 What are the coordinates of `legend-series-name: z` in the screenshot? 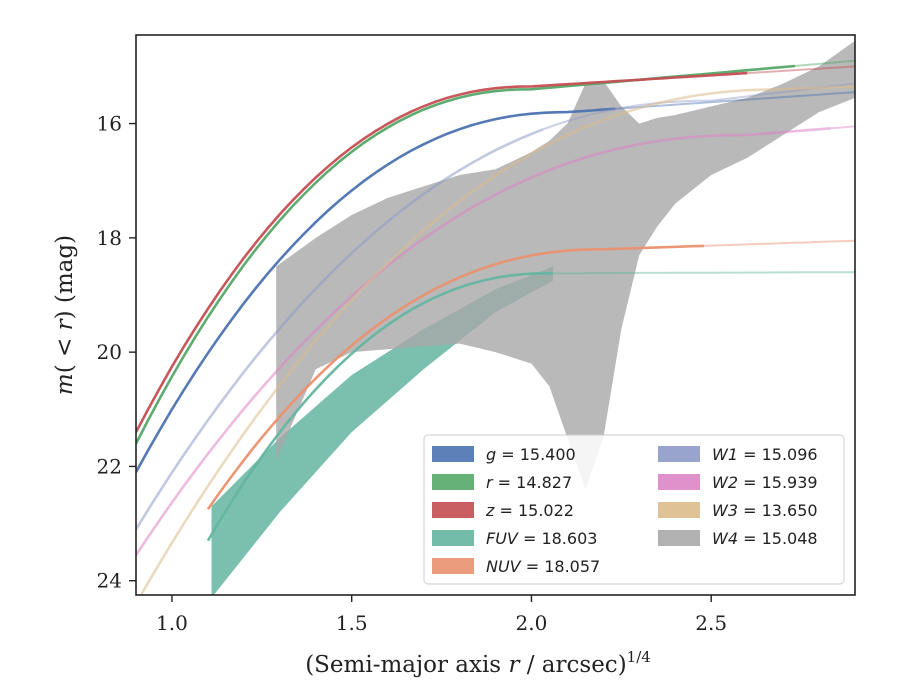 It's located at (490, 510).